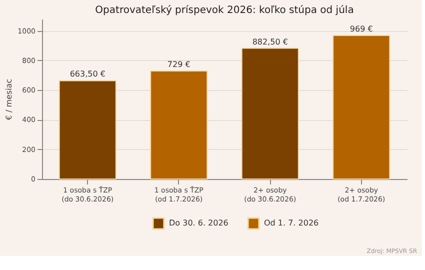  Describe the element at coordinates (198, 223) in the screenshot. I see `legend-label: Do 30. 6. 2026` at that location.